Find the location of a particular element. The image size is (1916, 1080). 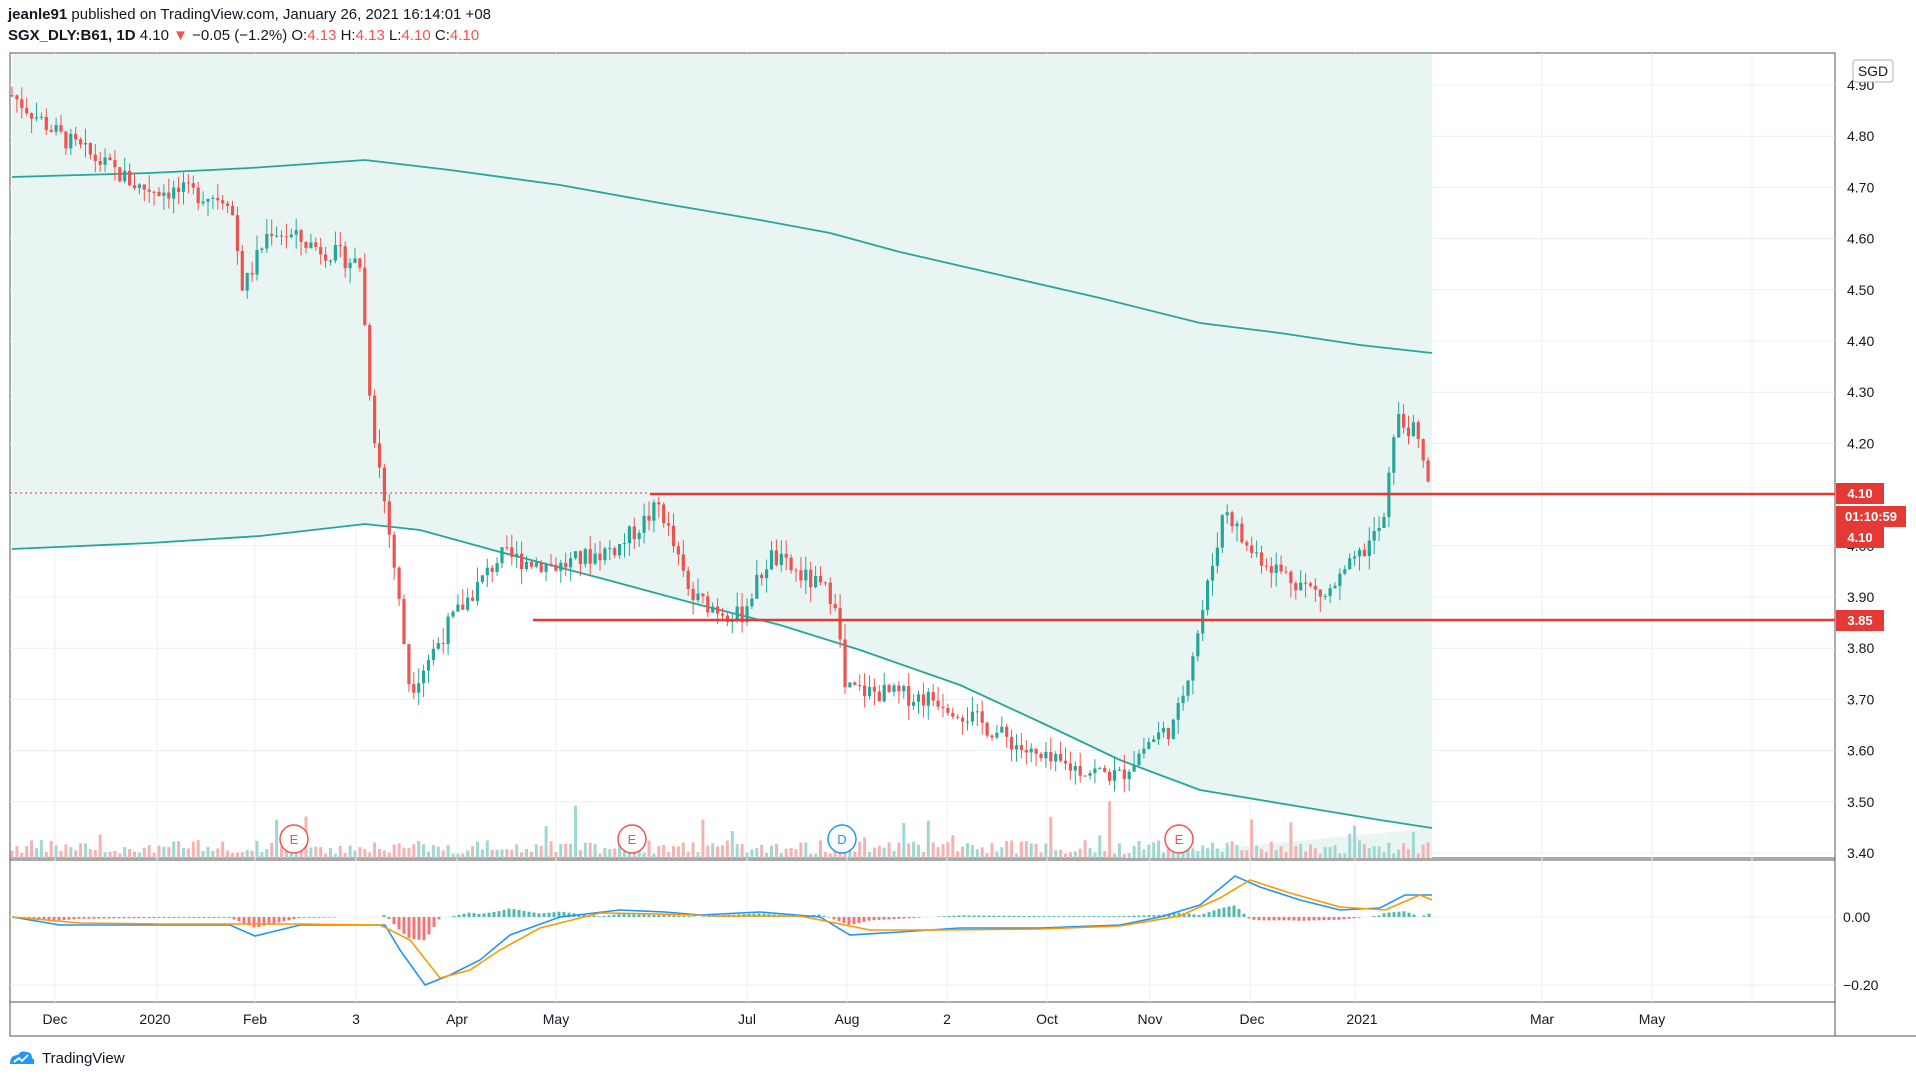

last-price-tag-2-text: 4.10 is located at coordinates (1859, 537).